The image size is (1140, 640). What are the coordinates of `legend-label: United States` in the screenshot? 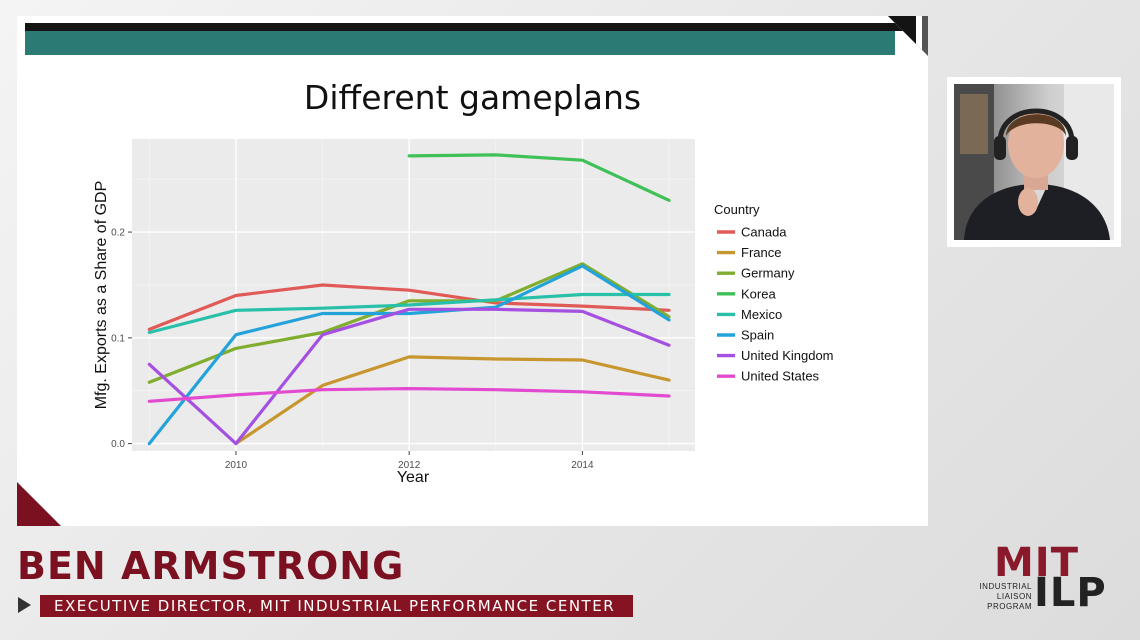 It's located at (780, 376).